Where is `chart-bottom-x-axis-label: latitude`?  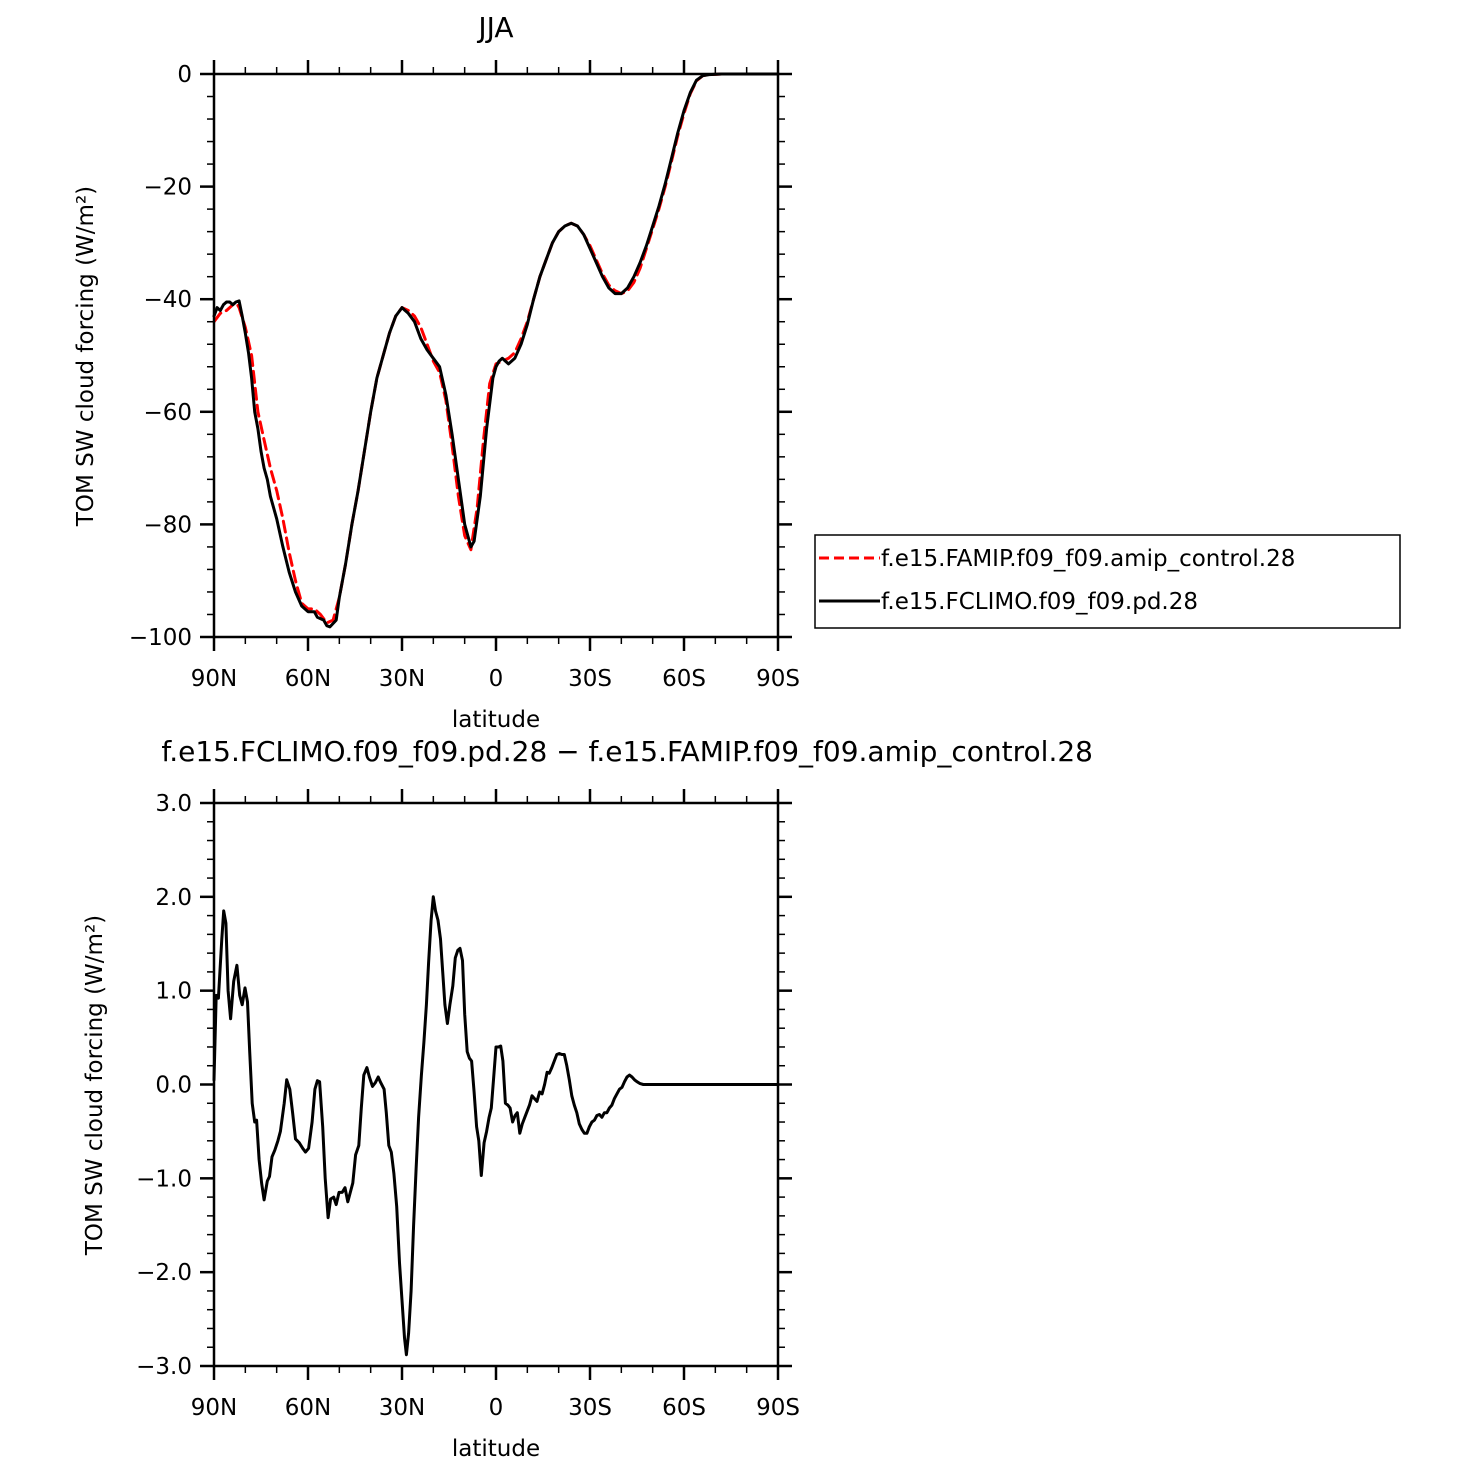
chart-bottom-x-axis-label: latitude is located at coordinates (496, 1449).